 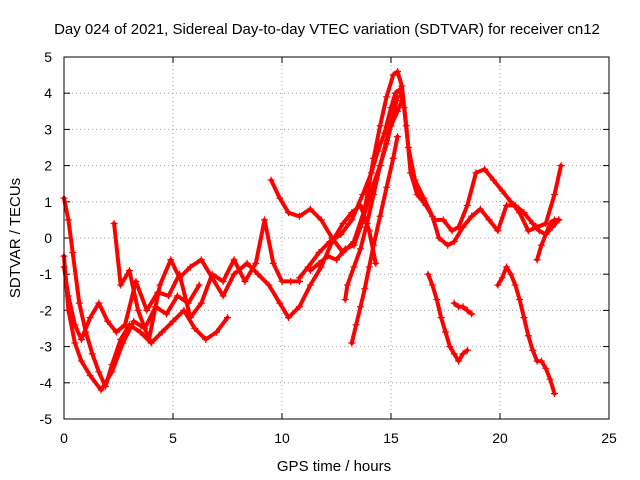 I want to click on series-track-k, so click(x=463, y=308).